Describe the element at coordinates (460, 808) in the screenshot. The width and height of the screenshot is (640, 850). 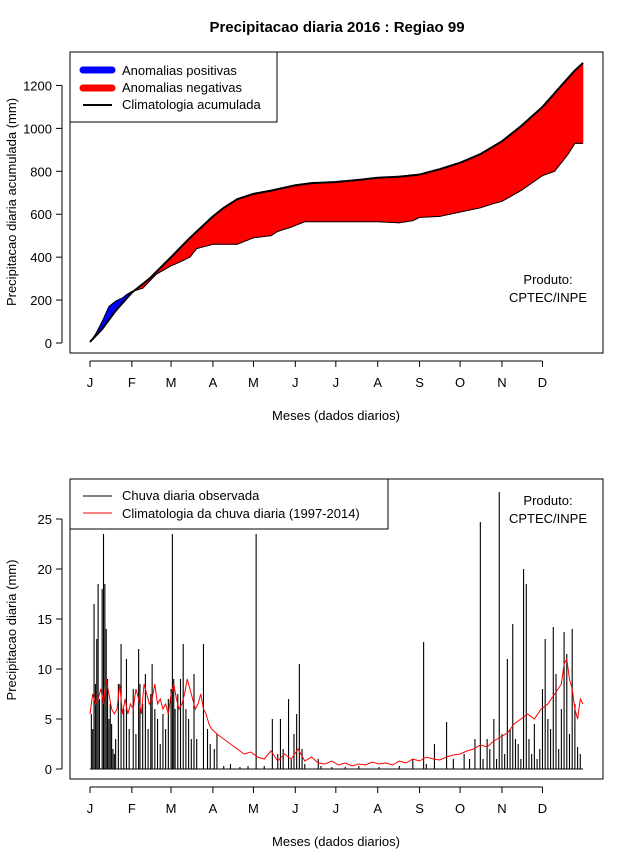
I see `bottom-x-tick-label: O` at that location.